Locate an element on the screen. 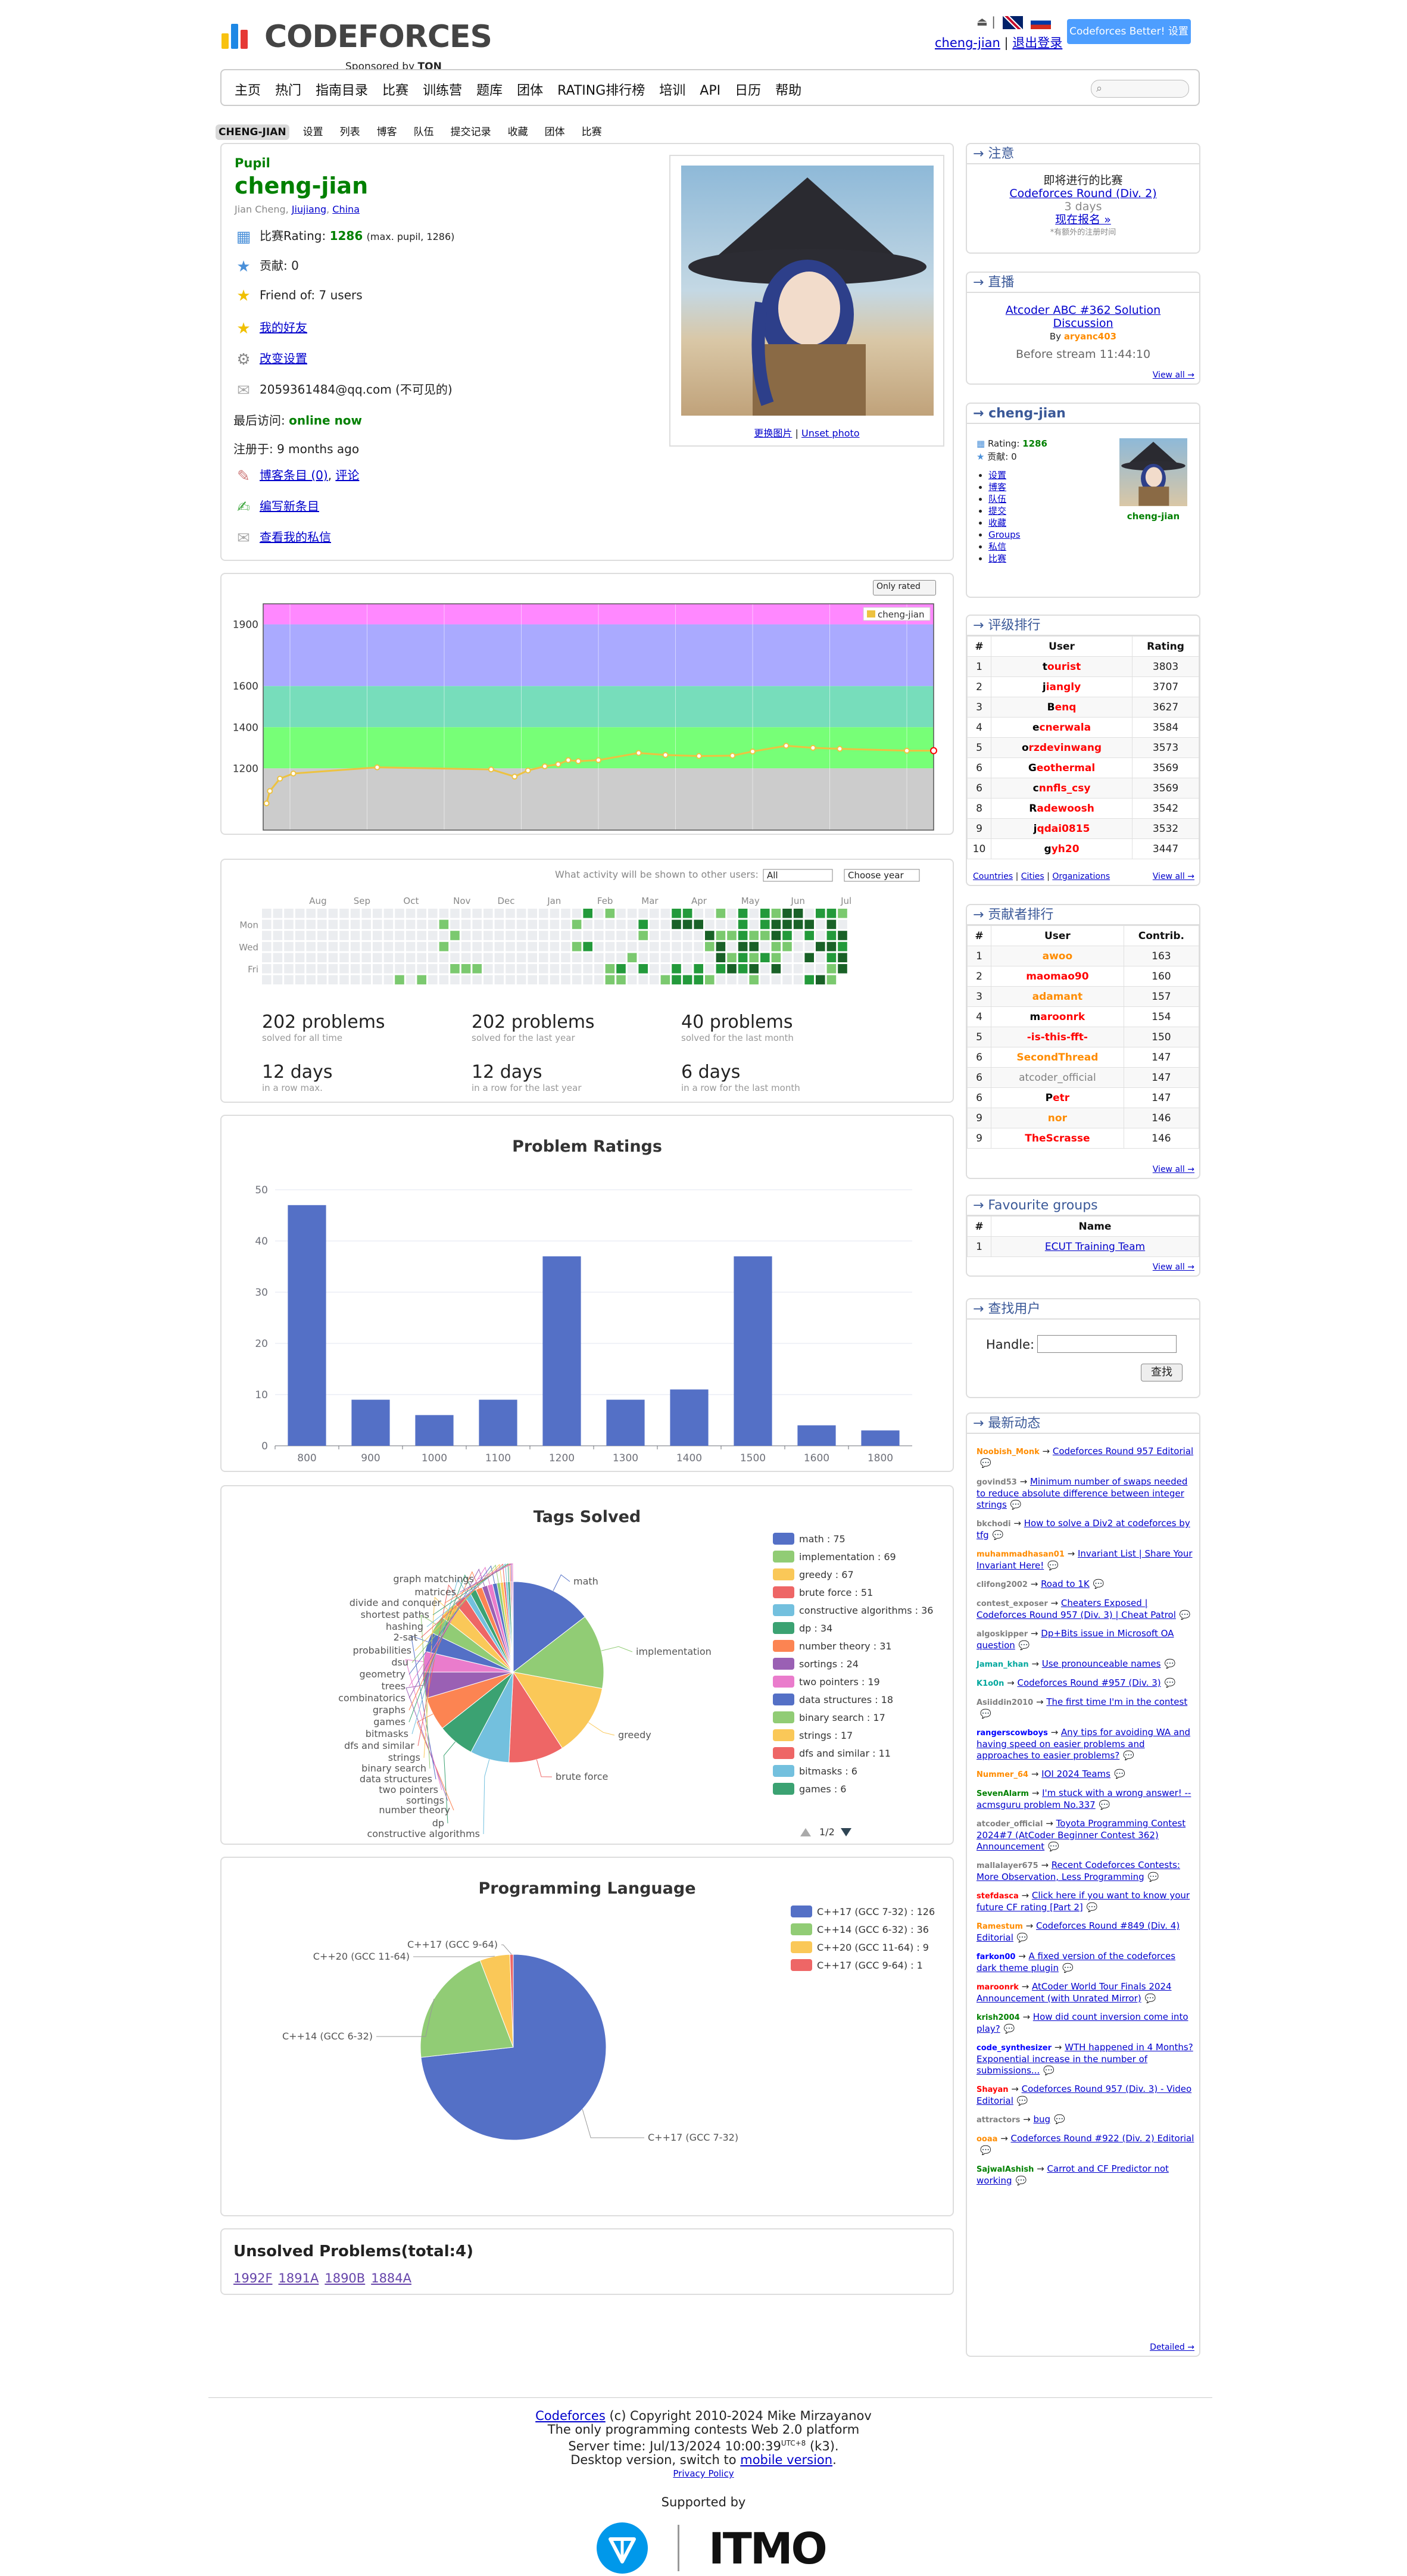 This screenshot has width=1407, height=2576. legend-label: math : 75 is located at coordinates (822, 1539).